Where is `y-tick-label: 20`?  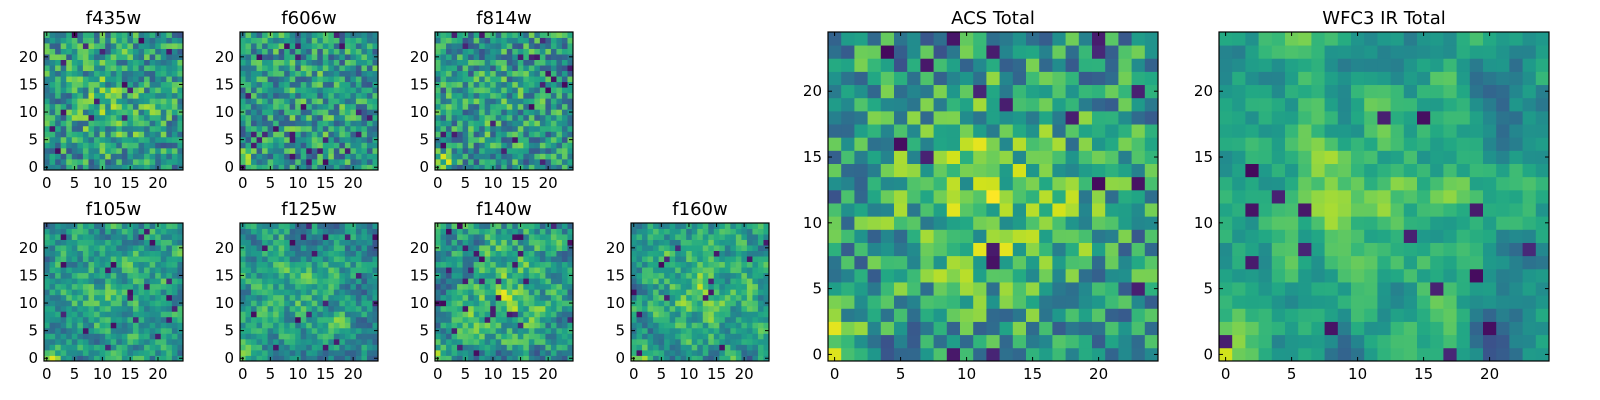
y-tick-label: 20 is located at coordinates (28, 57).